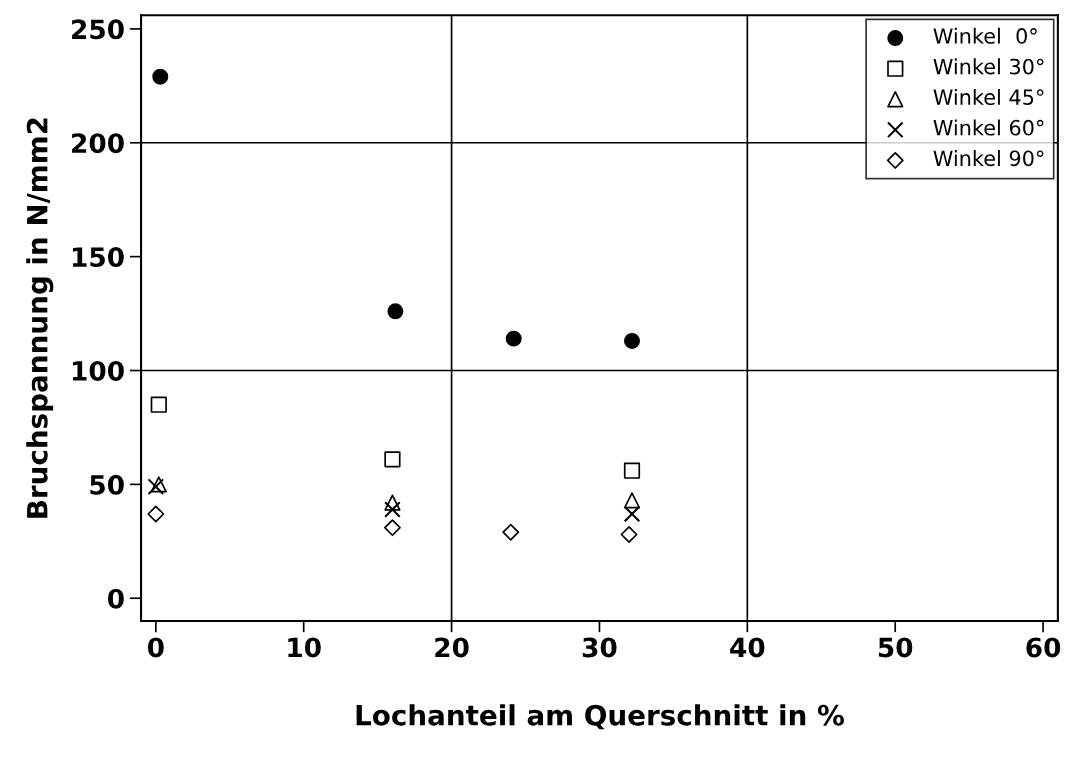  What do you see at coordinates (107, 484) in the screenshot?
I see `y-tick-label: 50` at bounding box center [107, 484].